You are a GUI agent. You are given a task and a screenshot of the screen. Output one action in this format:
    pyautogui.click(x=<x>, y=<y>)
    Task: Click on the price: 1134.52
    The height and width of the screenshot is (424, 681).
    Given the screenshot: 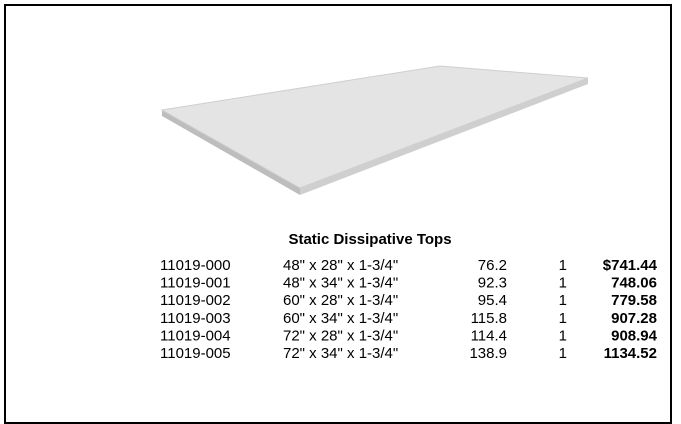 What is the action you would take?
    pyautogui.click(x=630, y=353)
    